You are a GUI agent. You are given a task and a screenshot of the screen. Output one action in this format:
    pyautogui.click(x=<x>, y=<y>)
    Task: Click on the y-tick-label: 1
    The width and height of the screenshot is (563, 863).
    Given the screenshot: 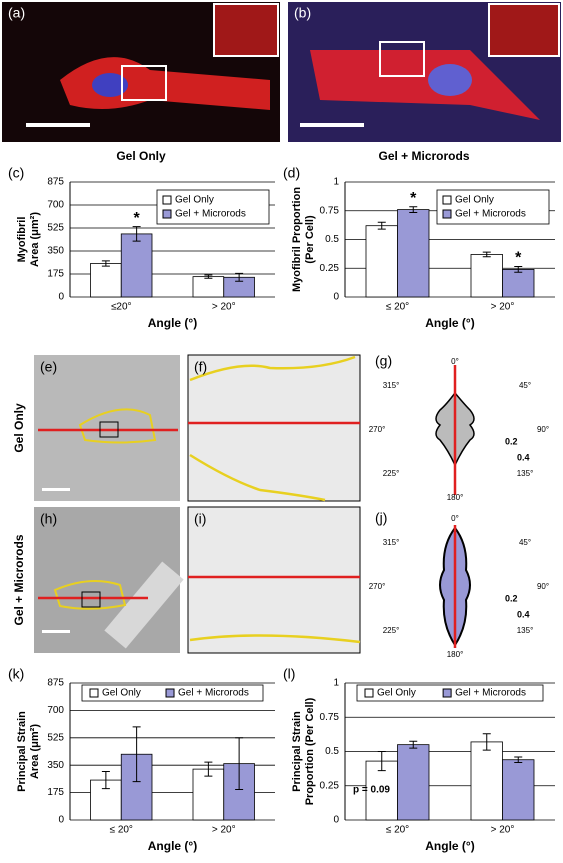 What is the action you would take?
    pyautogui.click(x=336, y=683)
    